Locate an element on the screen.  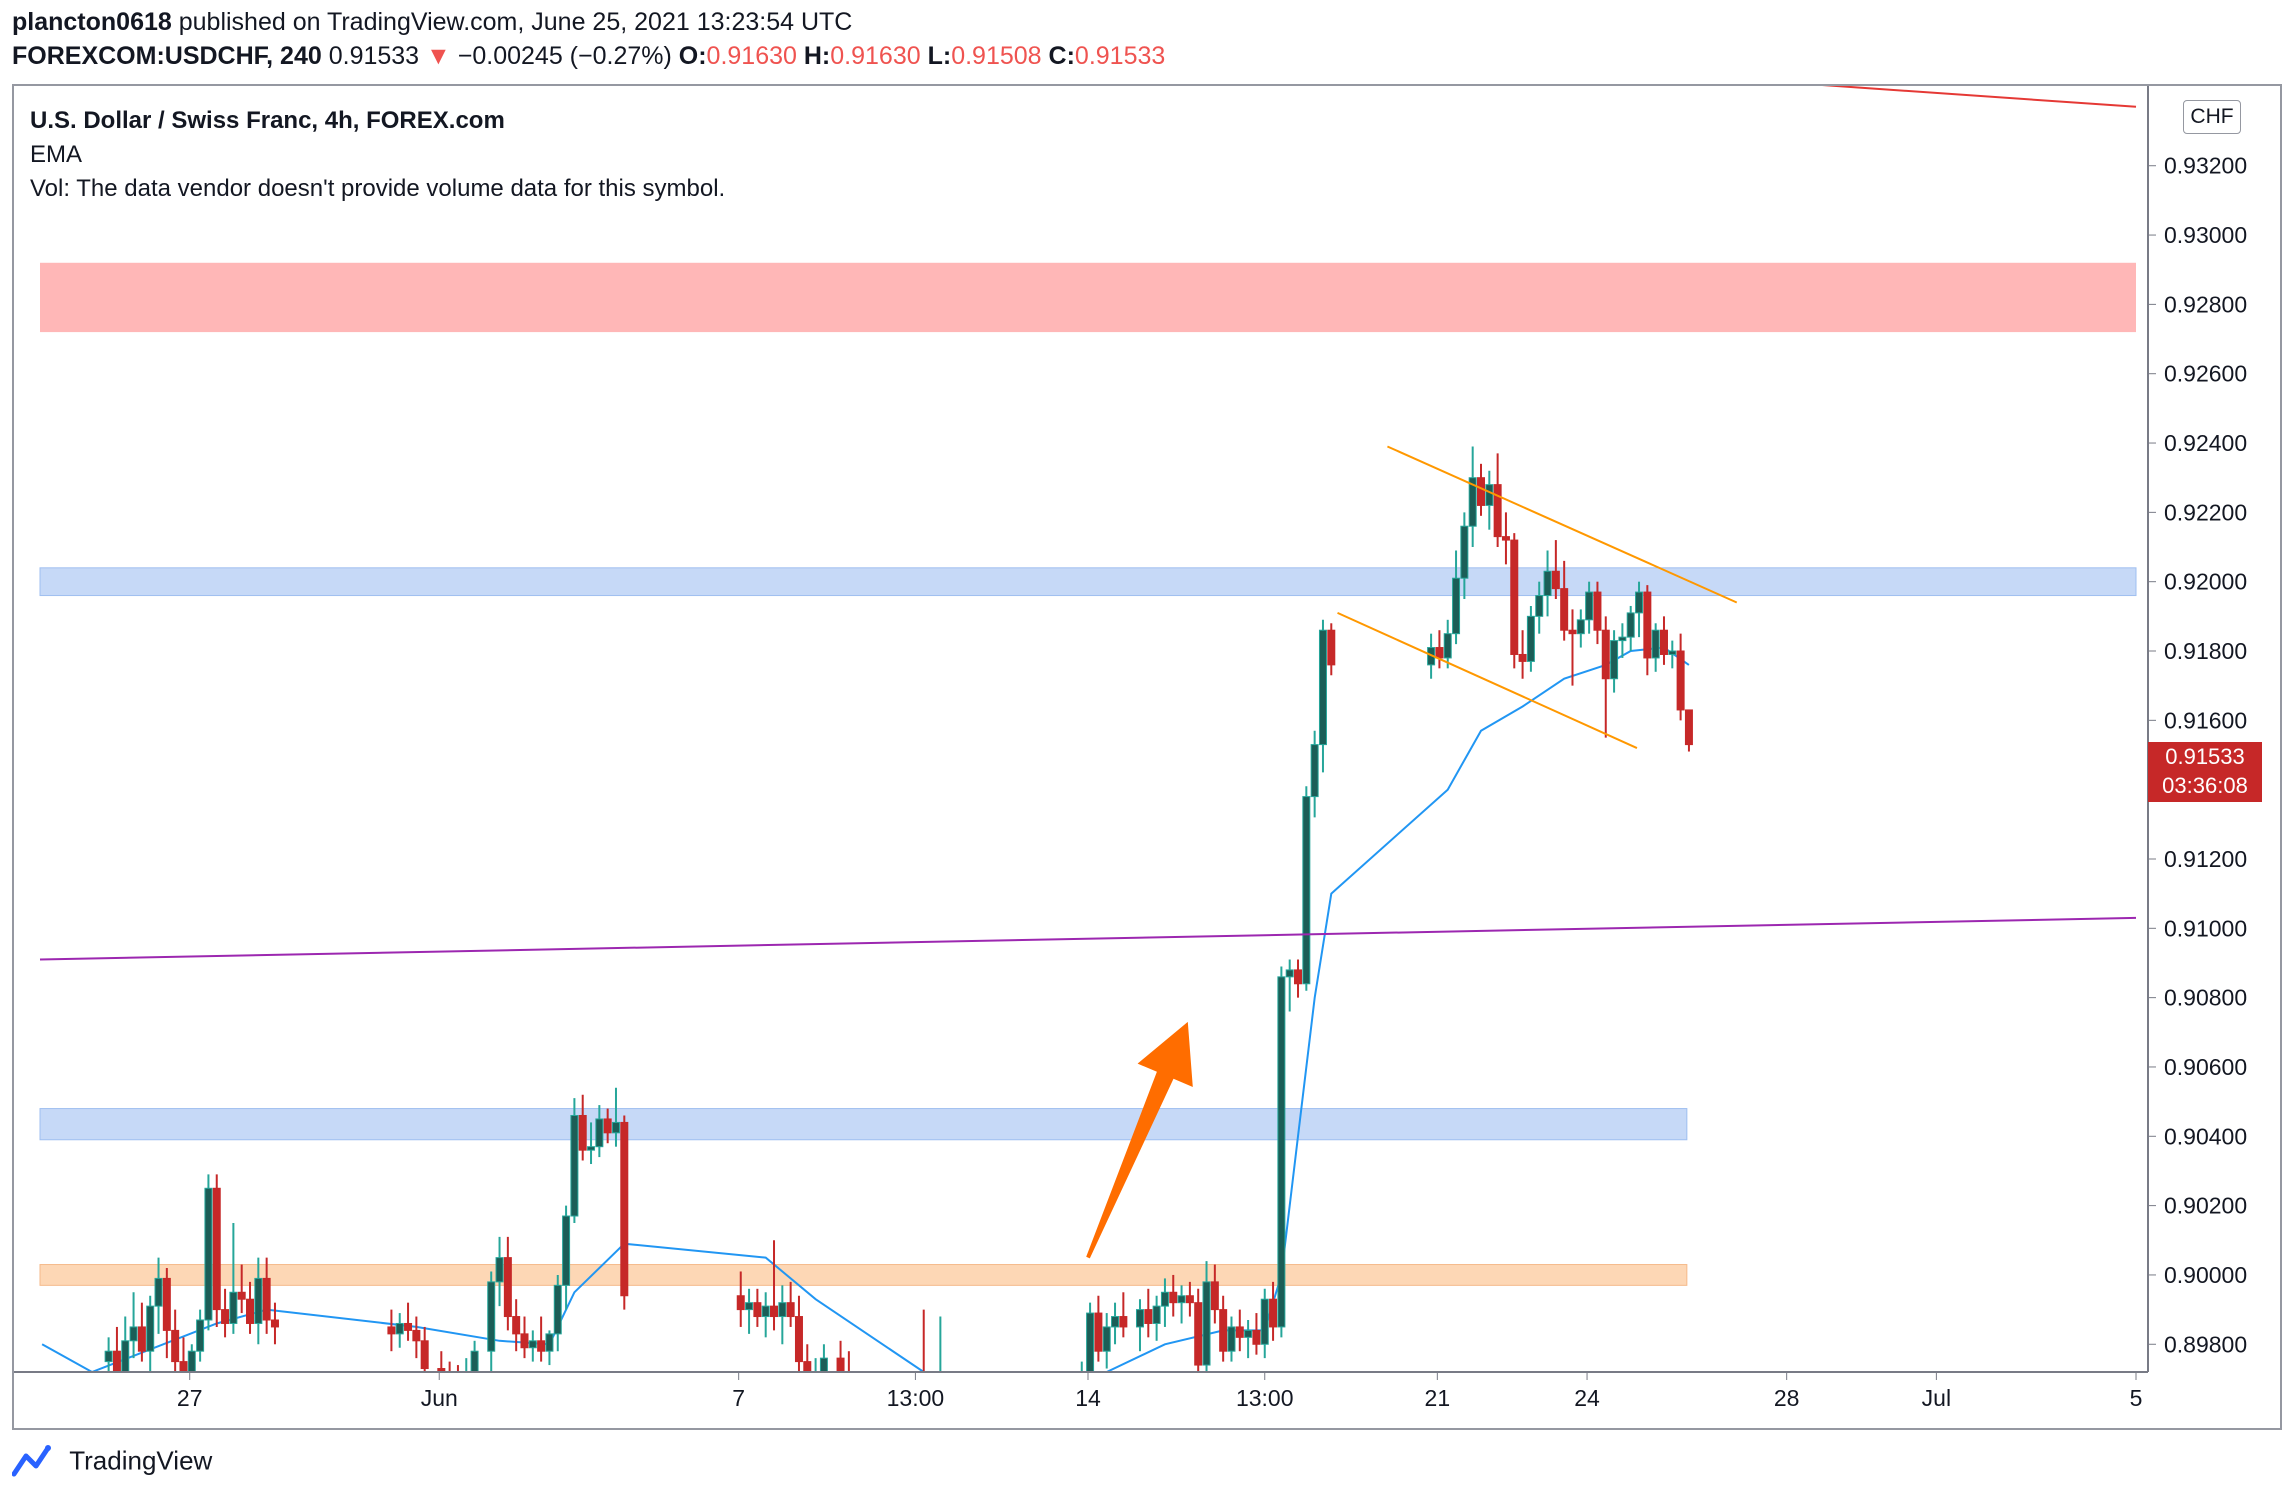
legend-indicator: EMA is located at coordinates (56, 154).